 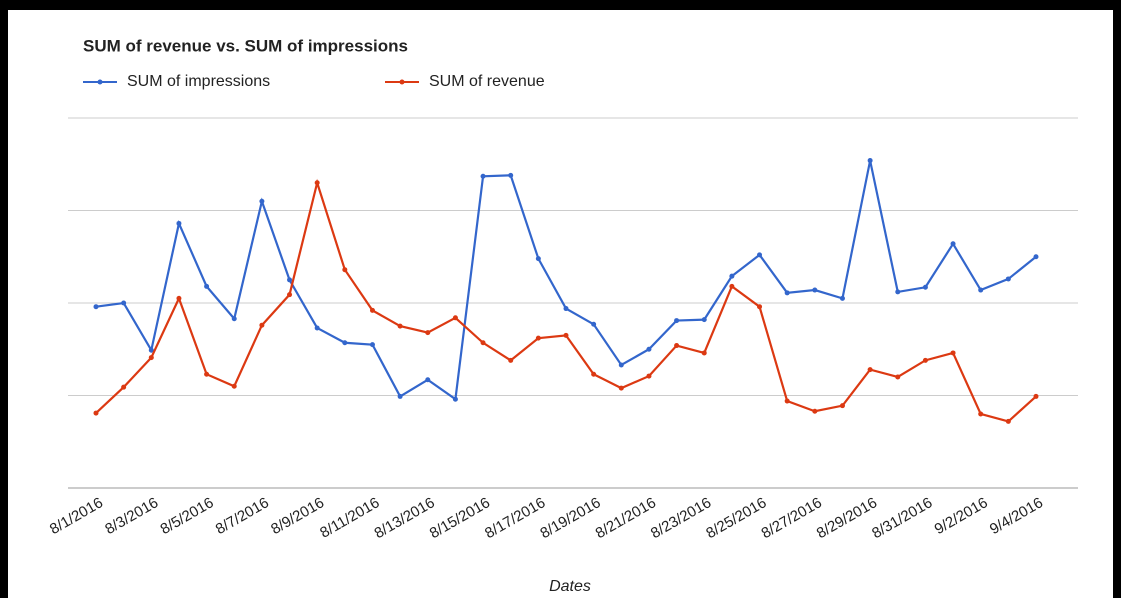 What do you see at coordinates (570, 586) in the screenshot?
I see `x-axis-label: Dates` at bounding box center [570, 586].